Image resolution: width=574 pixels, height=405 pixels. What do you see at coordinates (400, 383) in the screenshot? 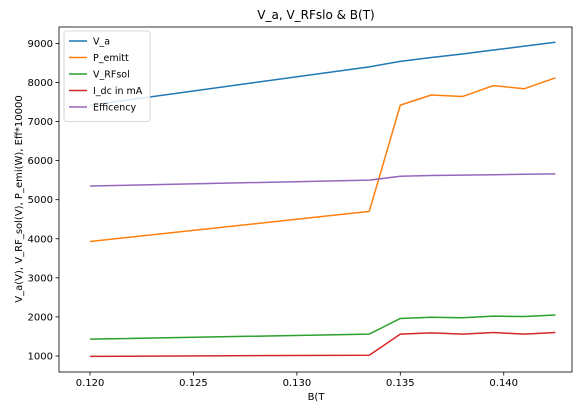
I see `x-tick-label: 0.135` at bounding box center [400, 383].